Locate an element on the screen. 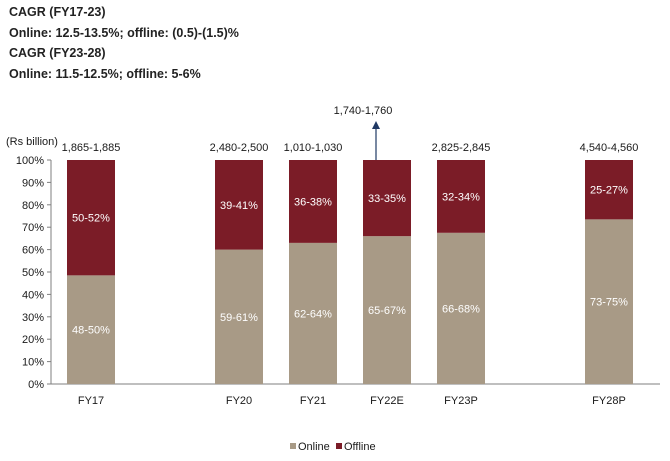  y-tick-label: 0% is located at coordinates (36, 385).